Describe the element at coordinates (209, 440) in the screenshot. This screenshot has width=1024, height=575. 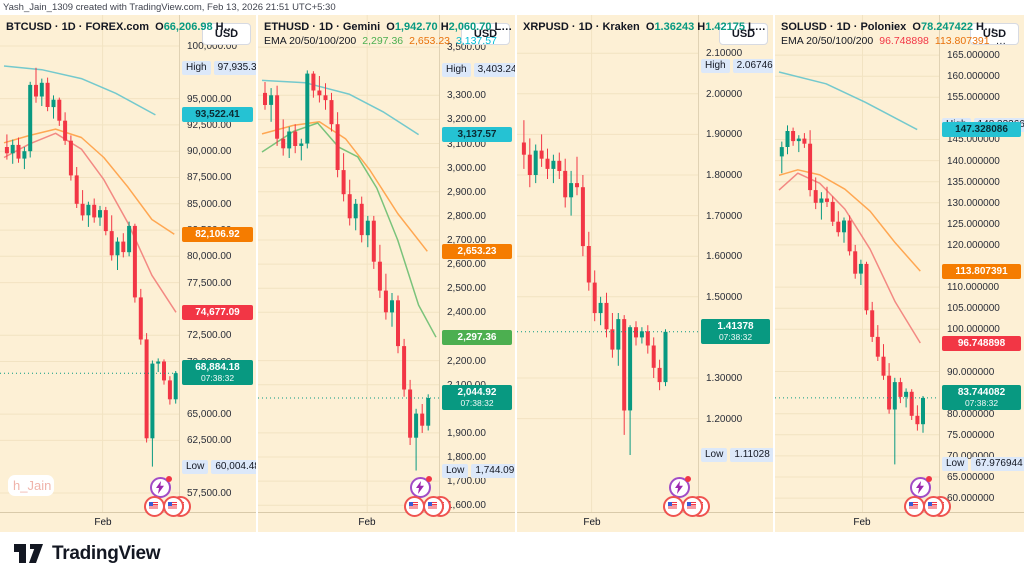
I see `price-tick-label: 62,500.00` at that location.